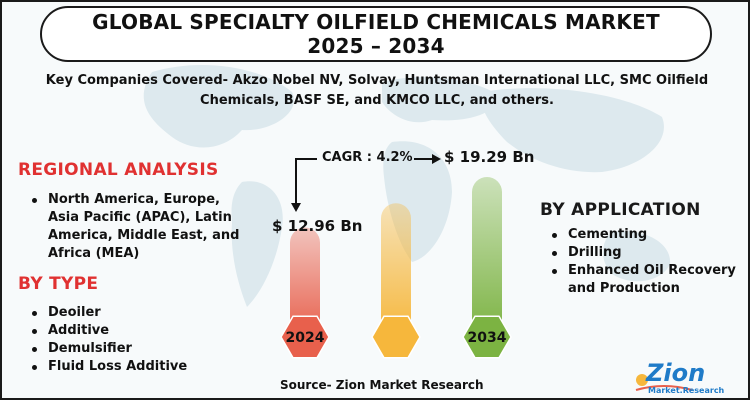  Describe the element at coordinates (489, 157) in the screenshot. I see `end-value-label: $ 19.29 Bn` at that location.